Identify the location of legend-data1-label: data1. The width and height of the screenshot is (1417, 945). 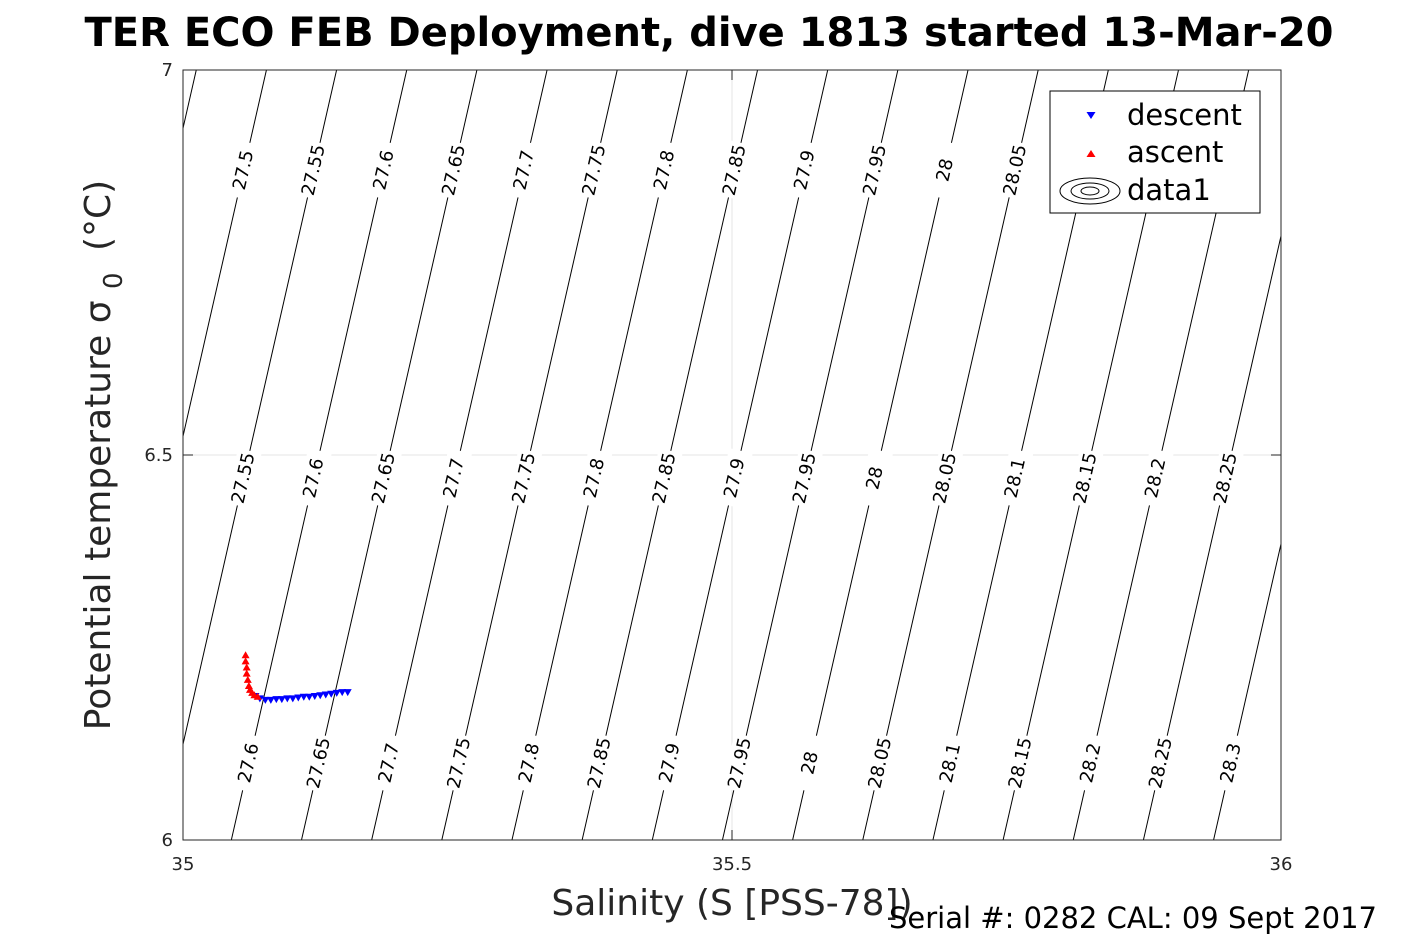
(1169, 190).